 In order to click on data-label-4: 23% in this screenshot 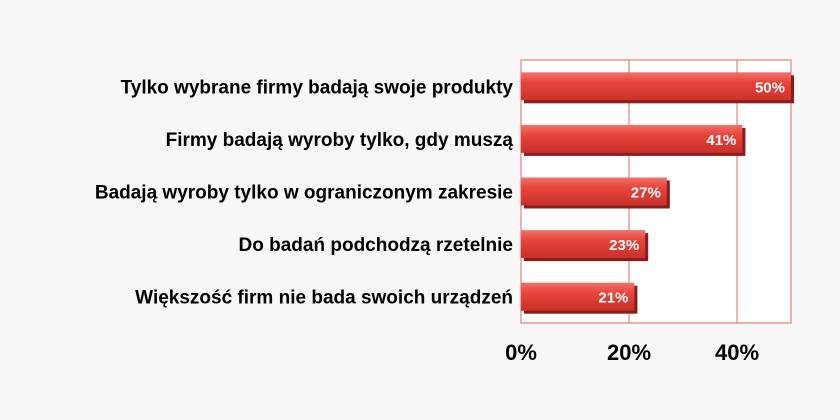, I will do `click(624, 245)`.